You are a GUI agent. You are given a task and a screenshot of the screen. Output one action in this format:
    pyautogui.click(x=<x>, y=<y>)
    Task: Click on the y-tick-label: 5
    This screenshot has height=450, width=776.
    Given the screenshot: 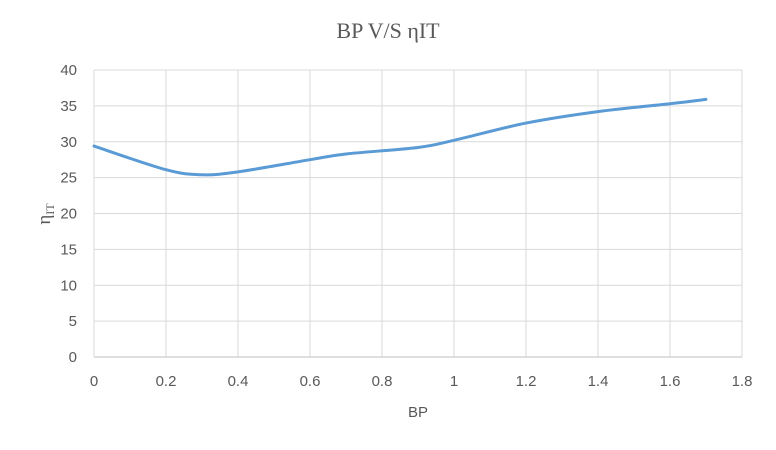 What is the action you would take?
    pyautogui.click(x=73, y=321)
    